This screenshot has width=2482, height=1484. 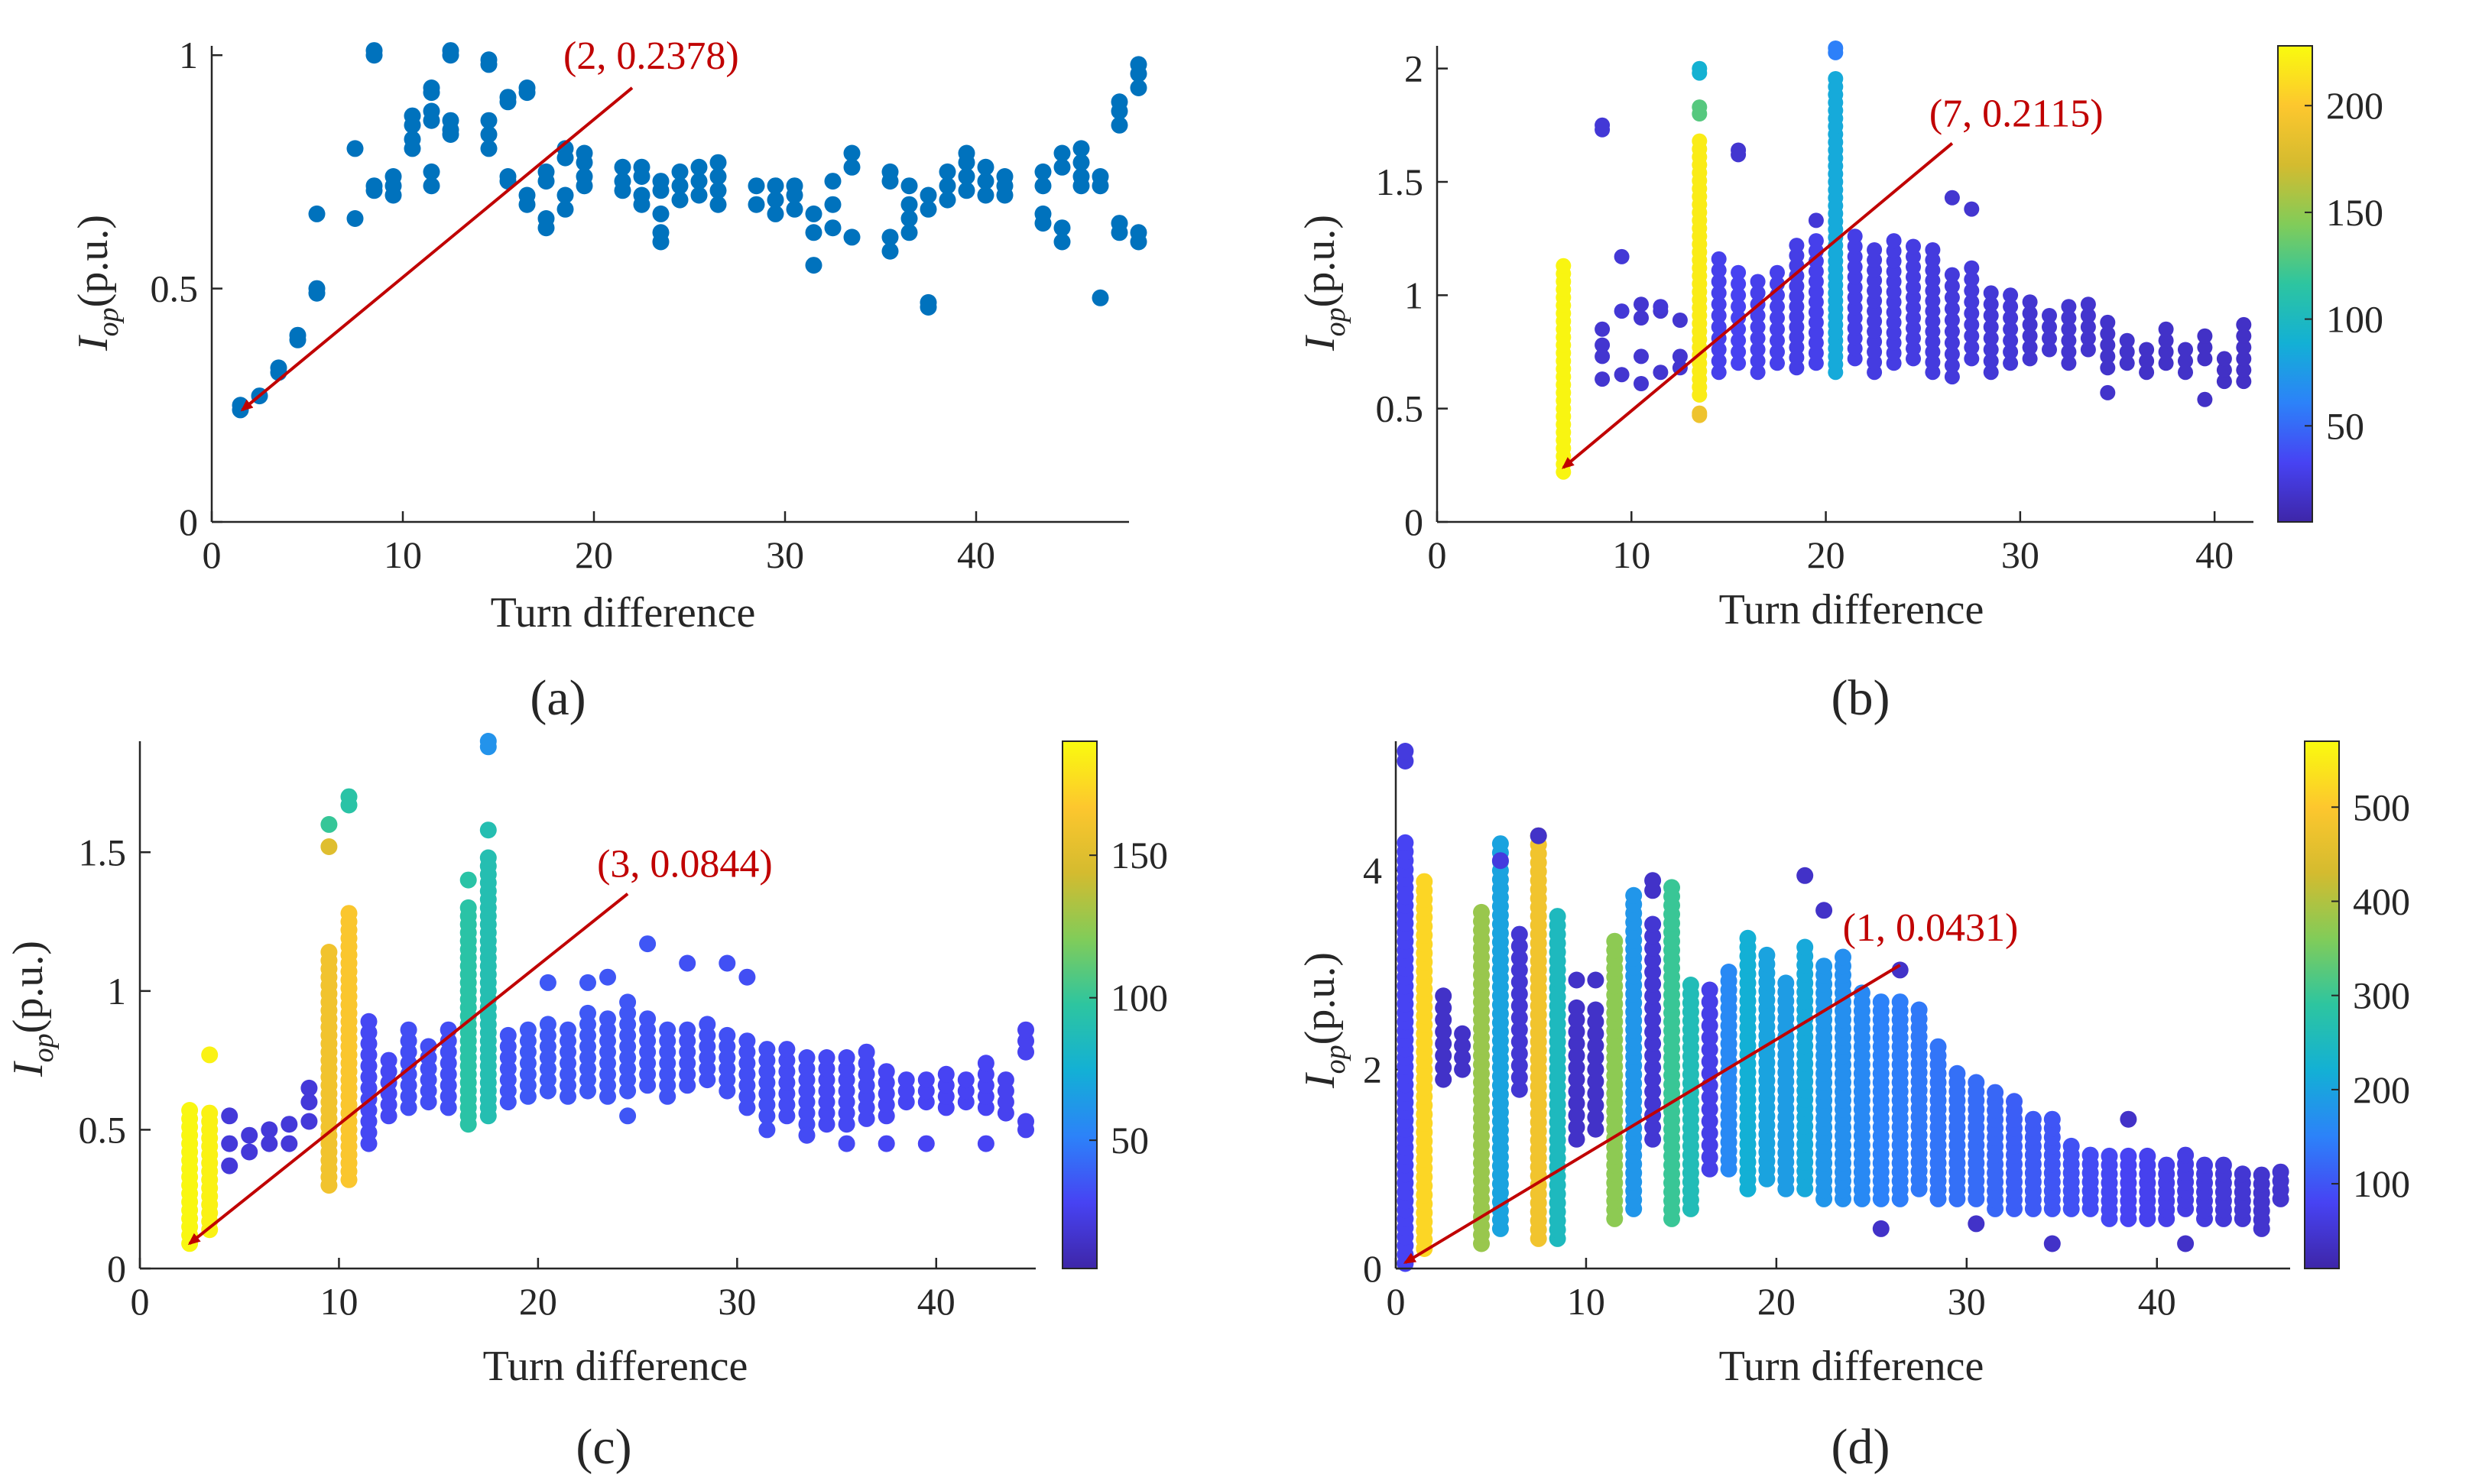 I want to click on panel-b-colorbar-tick-label: 100, so click(x=2354, y=320).